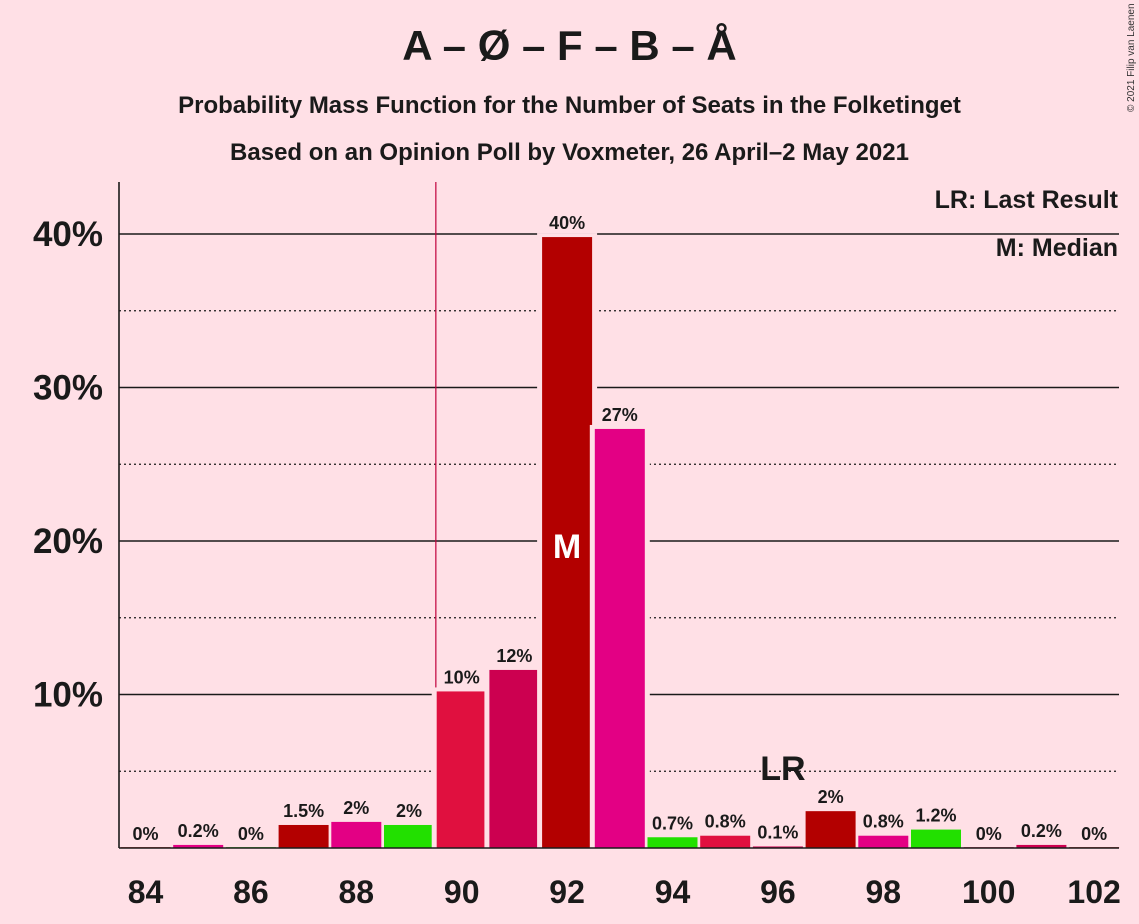  I want to click on x-tick-label: 90, so click(462, 892).